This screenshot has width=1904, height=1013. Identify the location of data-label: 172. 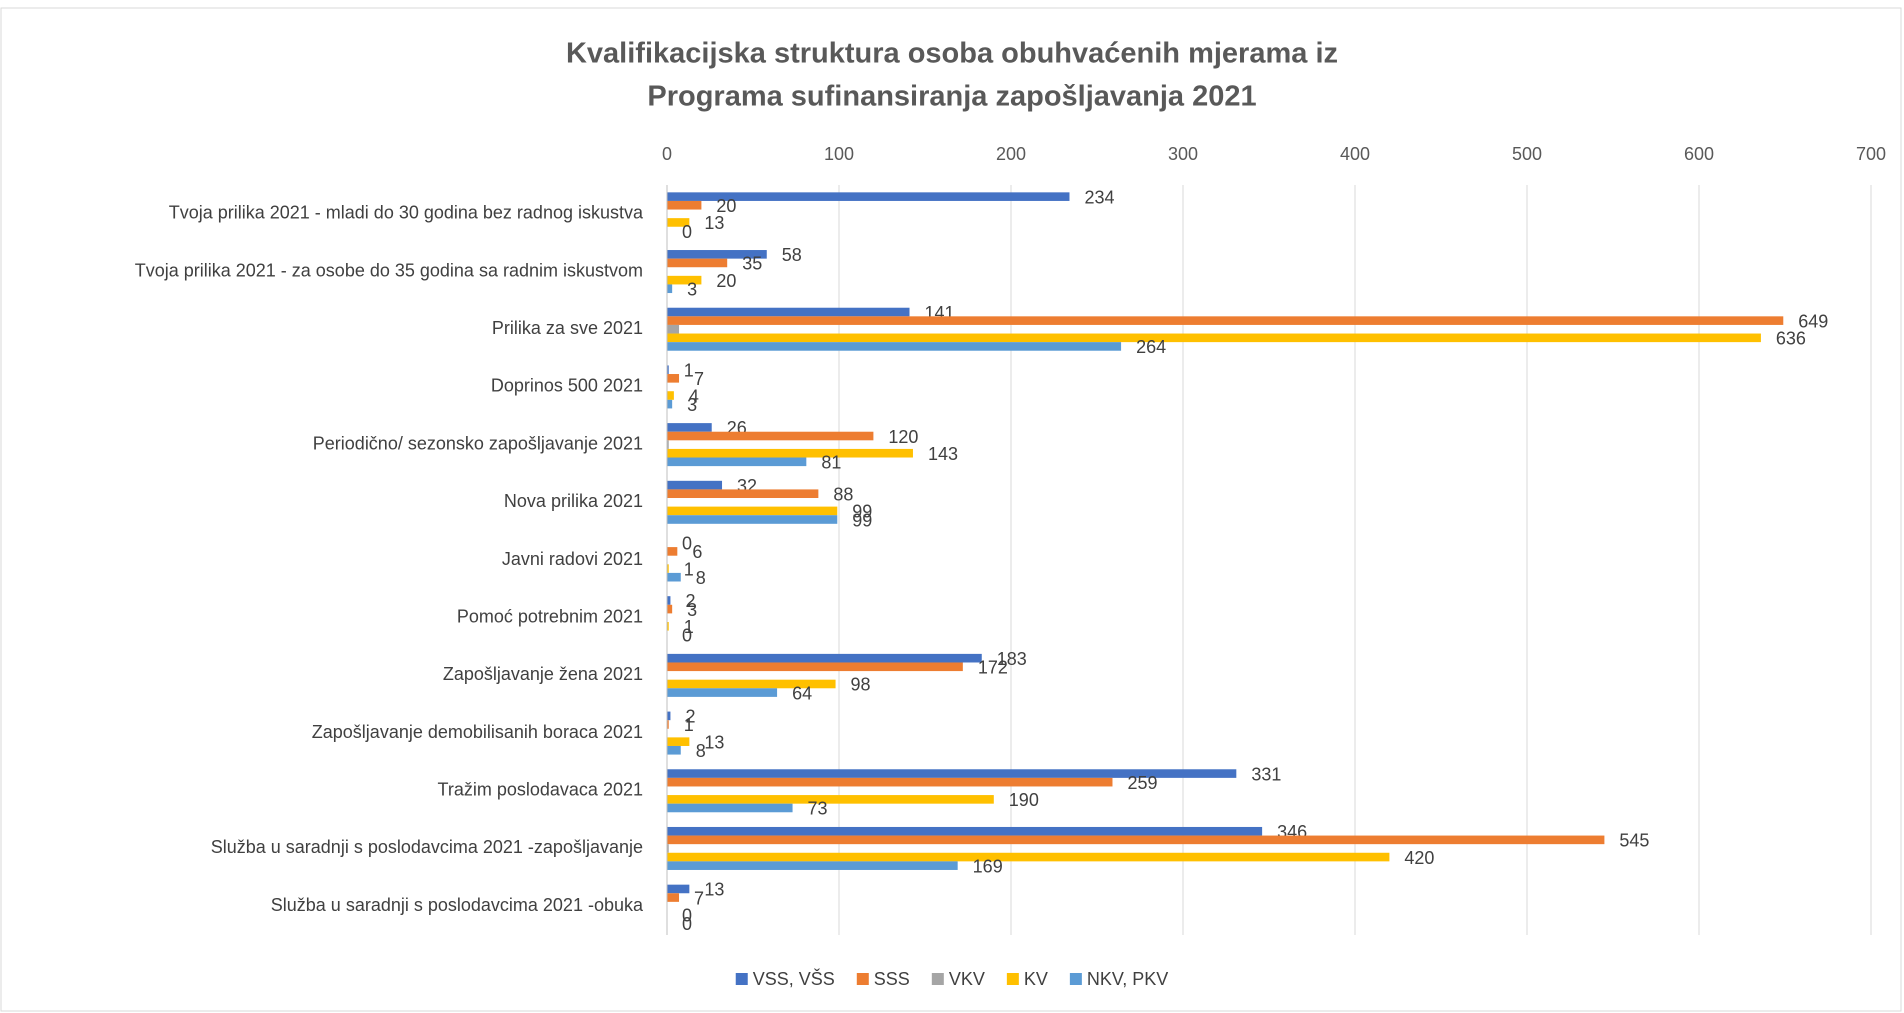
(993, 668).